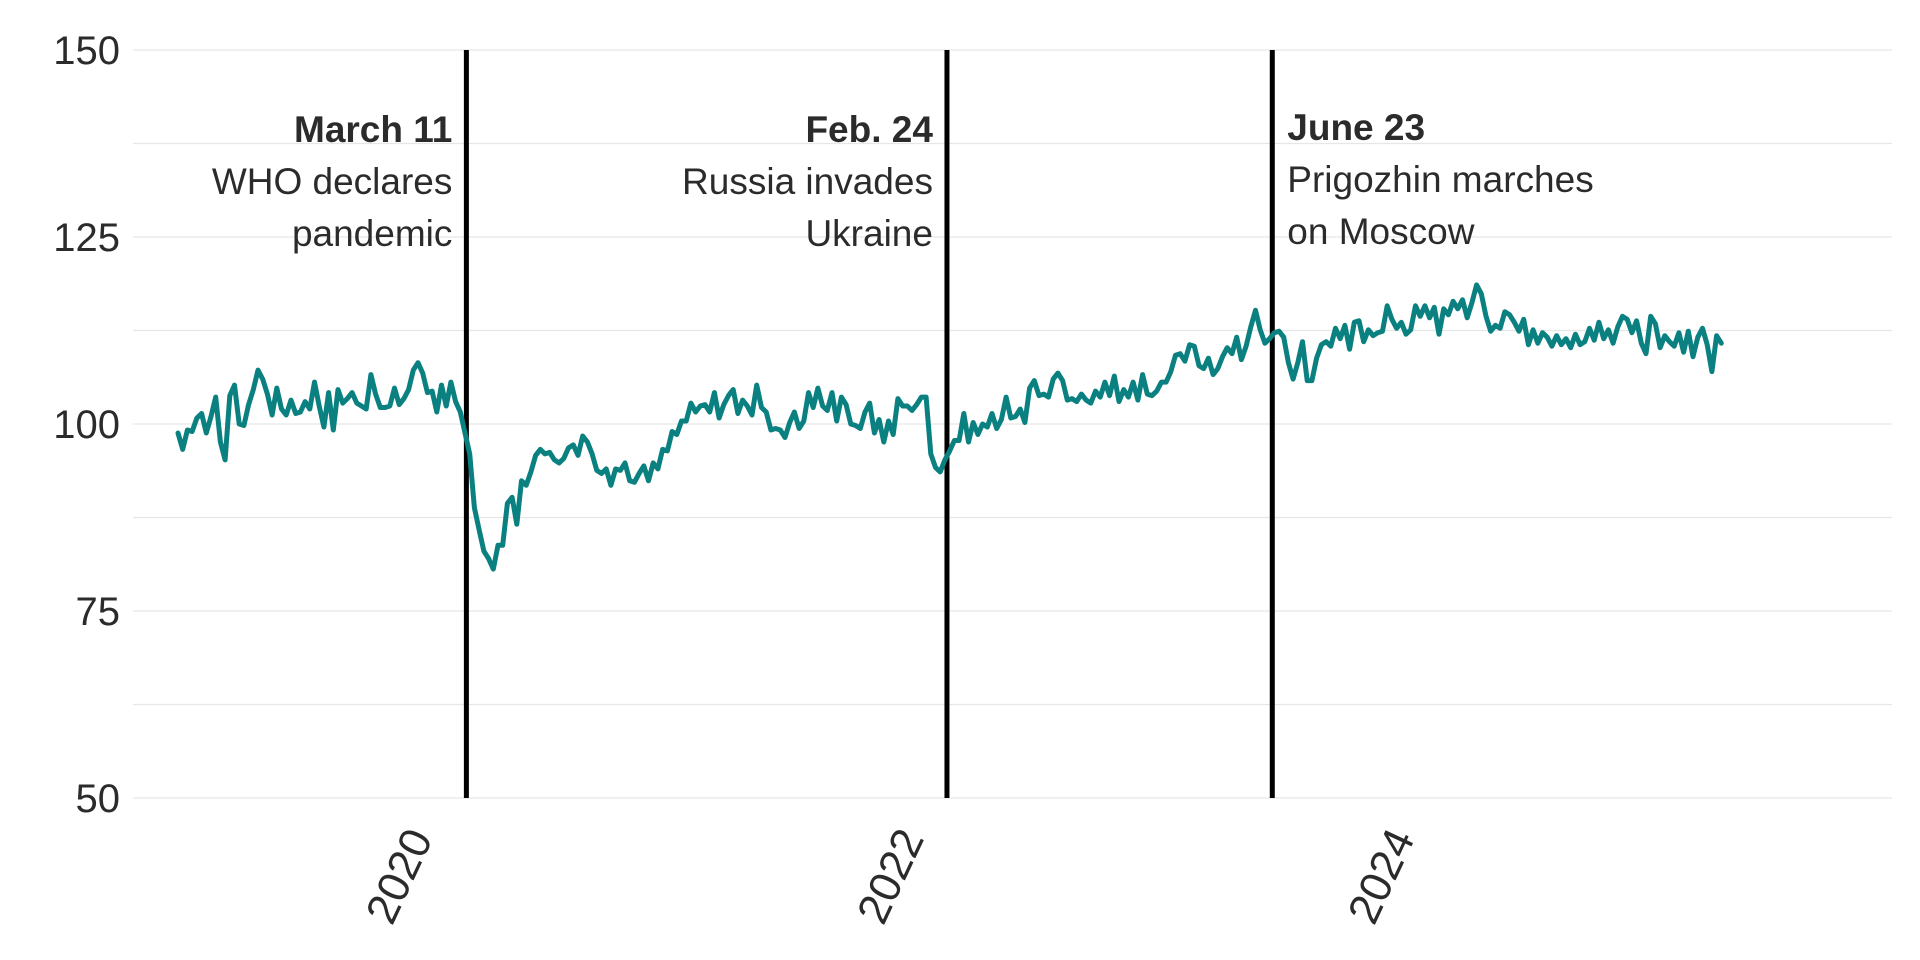 This screenshot has width=1920, height=960. Describe the element at coordinates (807, 181) in the screenshot. I see `annotation-text: Russia invades` at that location.